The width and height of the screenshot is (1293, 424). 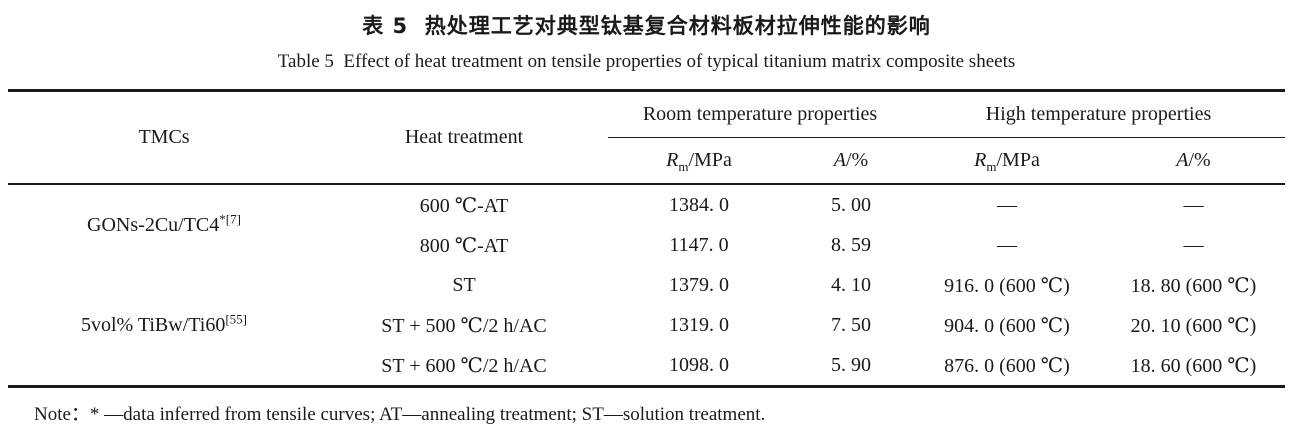 What do you see at coordinates (236, 318) in the screenshot?
I see `tmc-reference: [55]` at bounding box center [236, 318].